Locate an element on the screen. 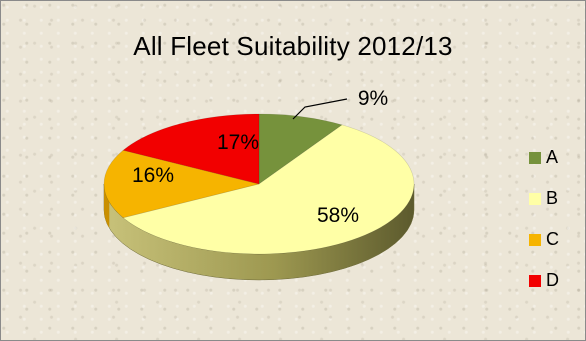 This screenshot has height=341, width=586. legend-item-a: A is located at coordinates (554, 157).